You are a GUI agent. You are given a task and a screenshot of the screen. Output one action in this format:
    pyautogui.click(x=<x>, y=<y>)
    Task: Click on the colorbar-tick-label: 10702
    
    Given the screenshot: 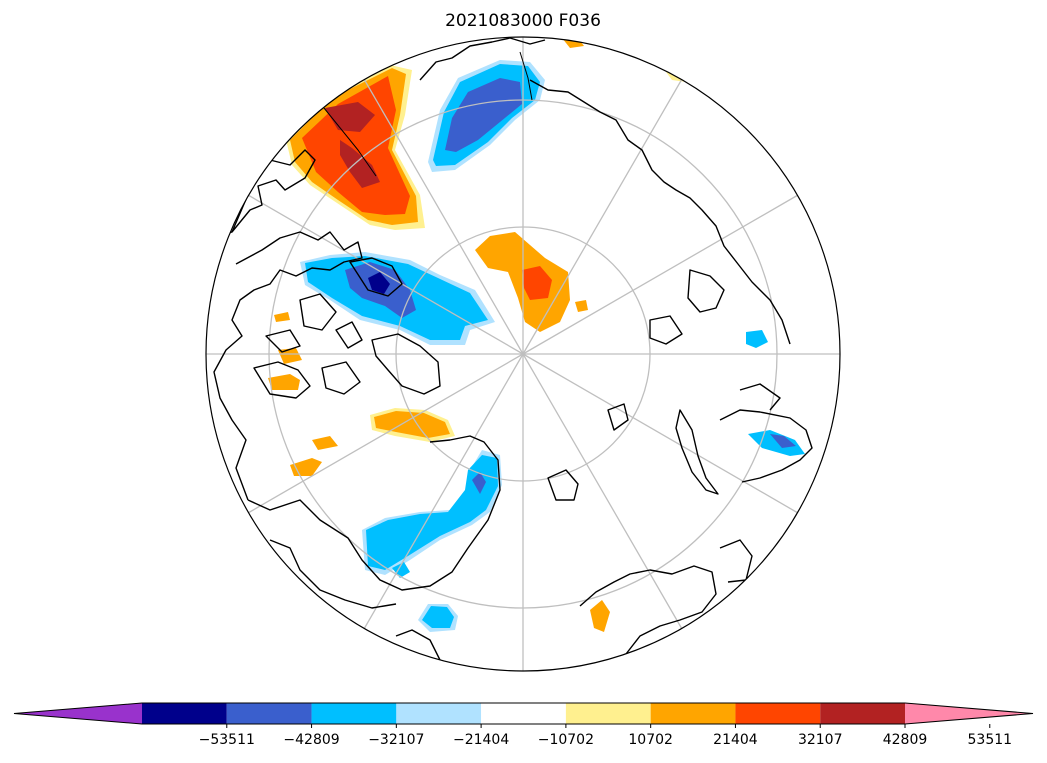 What is the action you would take?
    pyautogui.click(x=650, y=740)
    